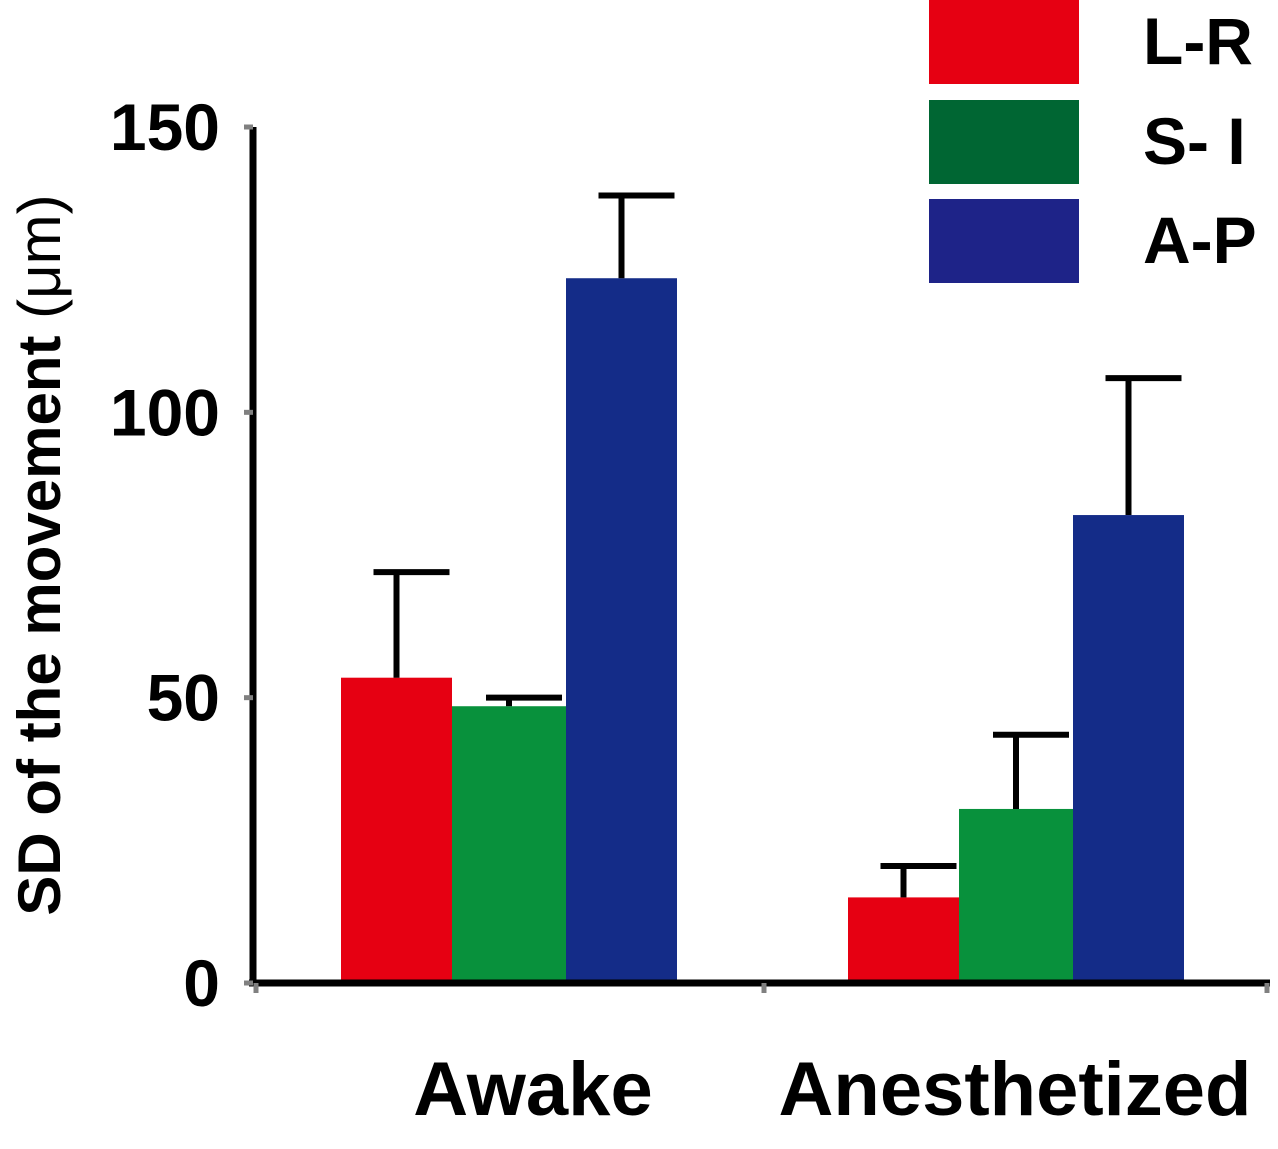 This screenshot has height=1149, width=1278. Describe the element at coordinates (165, 412) in the screenshot. I see `y-tick-label: 100` at that location.